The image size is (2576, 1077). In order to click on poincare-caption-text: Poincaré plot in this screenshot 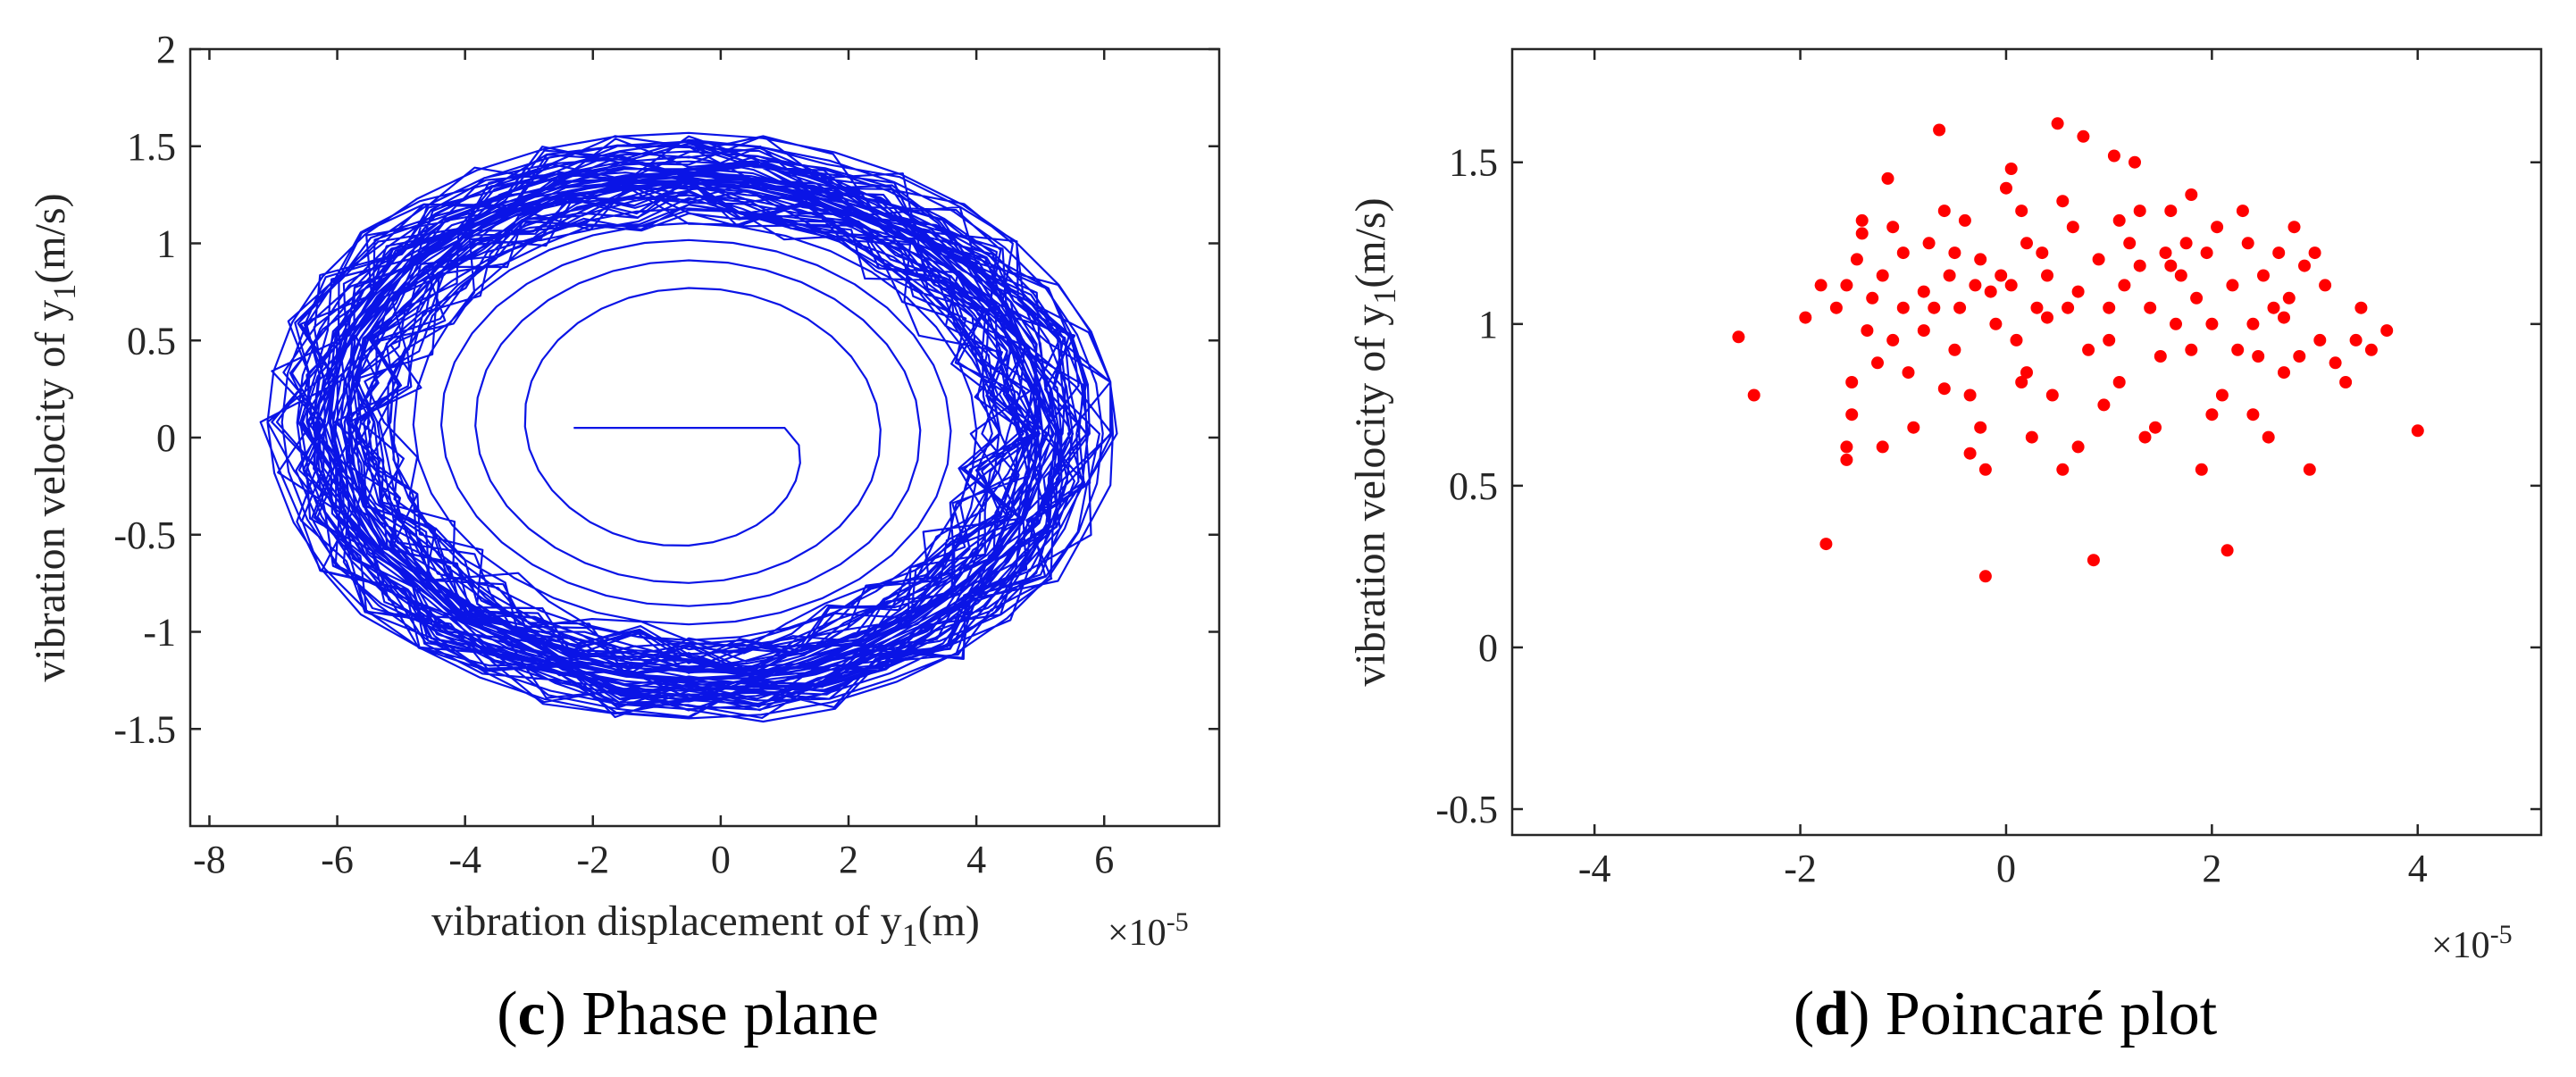, I will do `click(2052, 1014)`.